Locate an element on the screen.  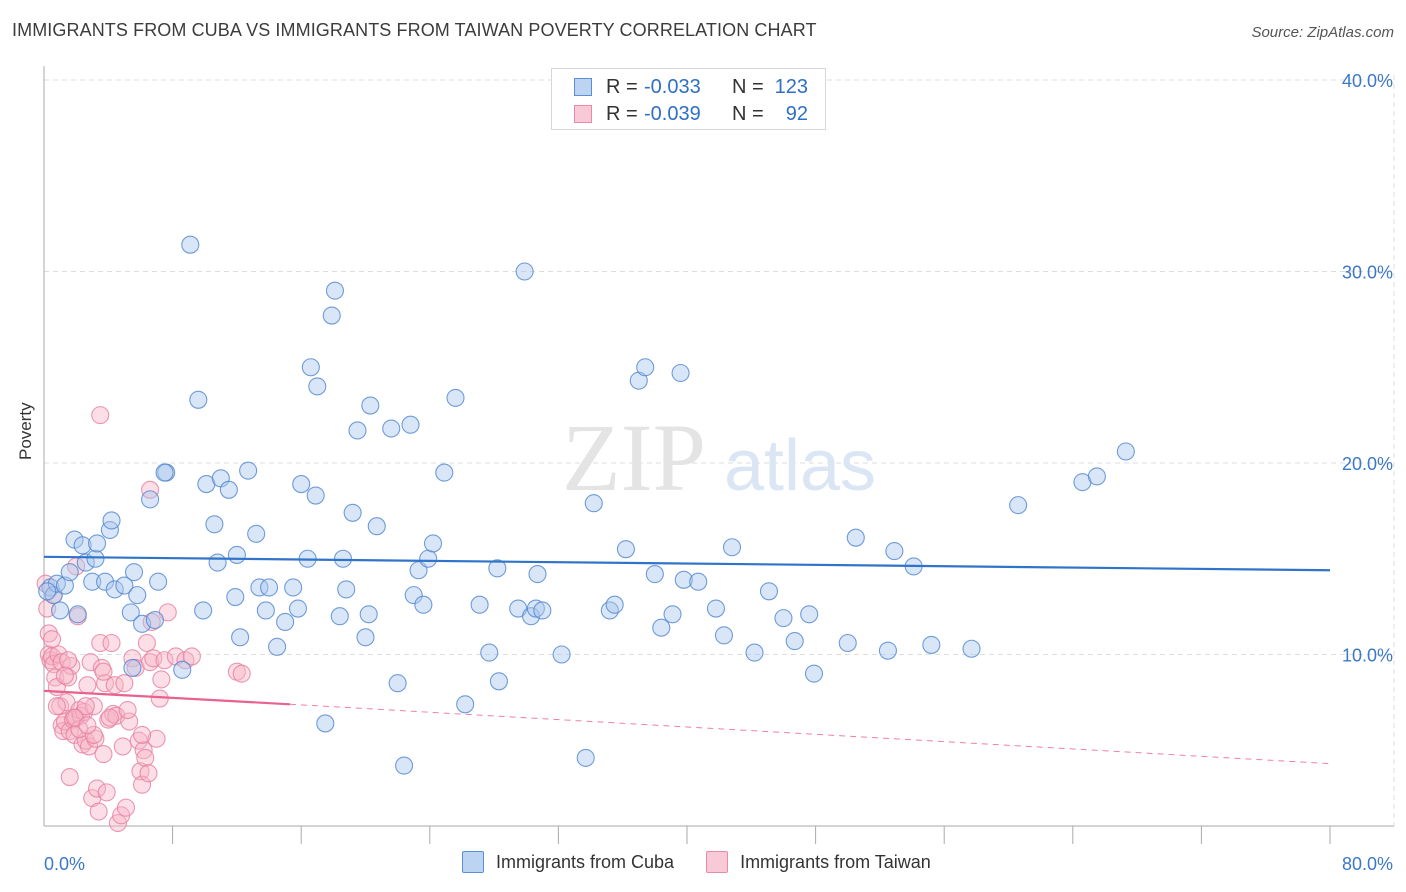
legend-row-cuba: R = -0.033 N = 123 is located at coordinates (680, 87).